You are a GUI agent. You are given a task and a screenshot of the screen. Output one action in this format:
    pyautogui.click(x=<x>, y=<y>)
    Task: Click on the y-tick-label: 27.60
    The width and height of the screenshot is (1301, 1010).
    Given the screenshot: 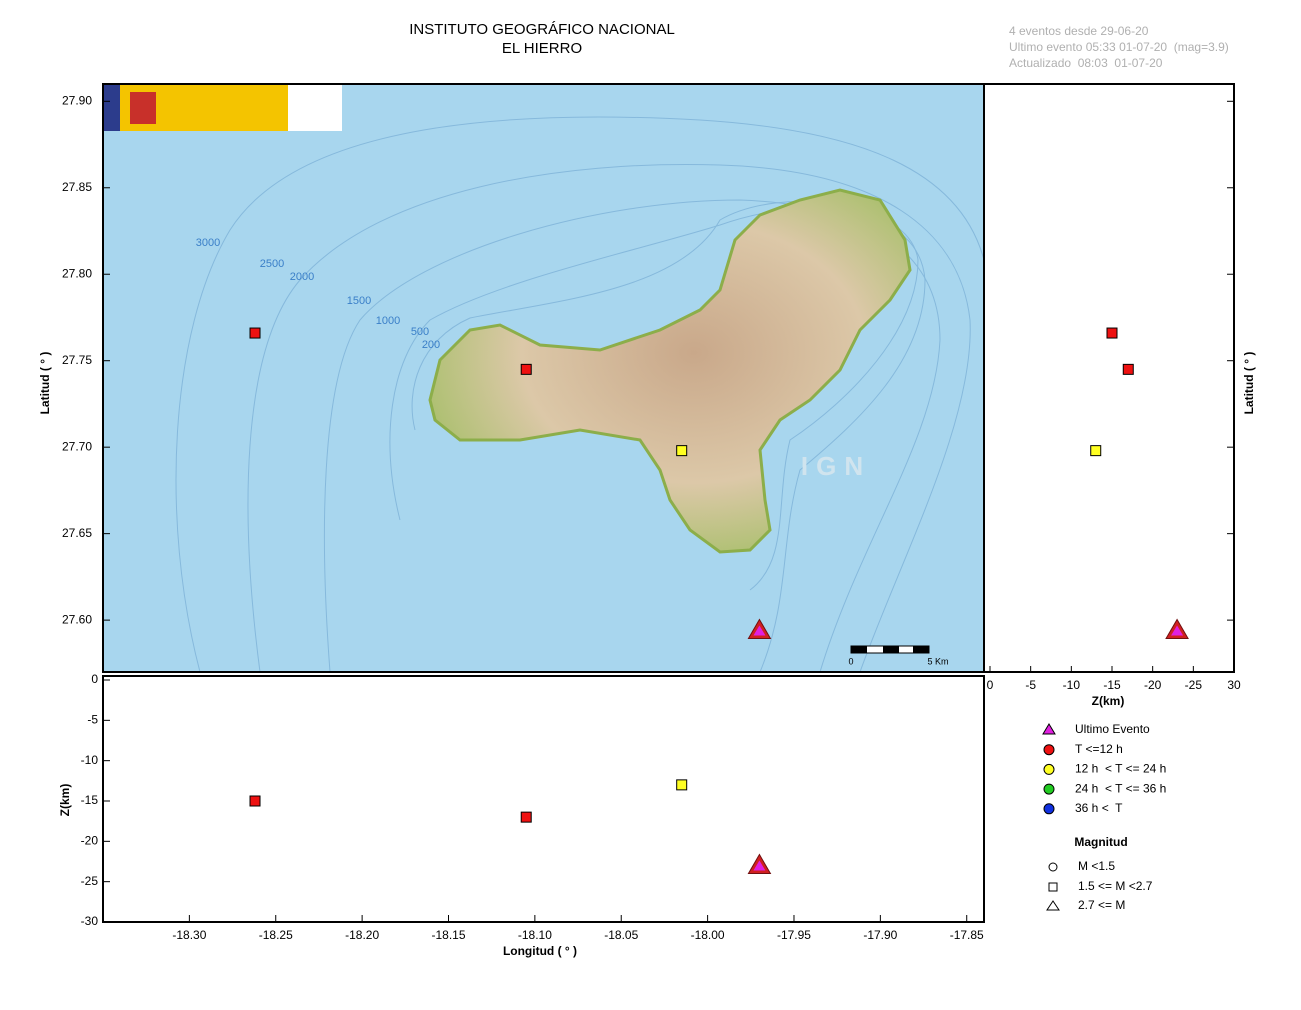 What is the action you would take?
    pyautogui.click(x=77, y=619)
    